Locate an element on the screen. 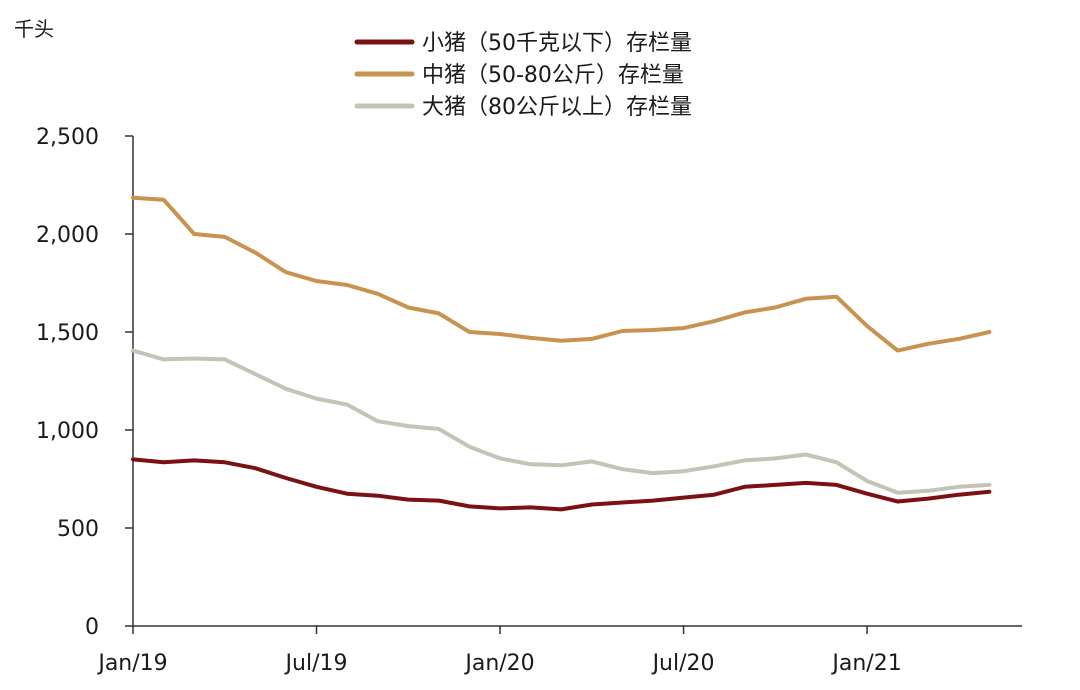 Image resolution: width=1080 pixels, height=690 pixels. y-tick-label: 2,500 is located at coordinates (67, 137).